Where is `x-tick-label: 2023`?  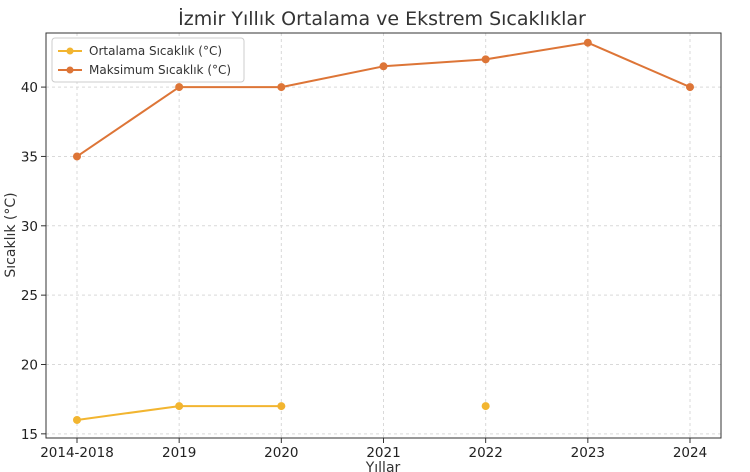
x-tick-label: 2023 is located at coordinates (588, 453).